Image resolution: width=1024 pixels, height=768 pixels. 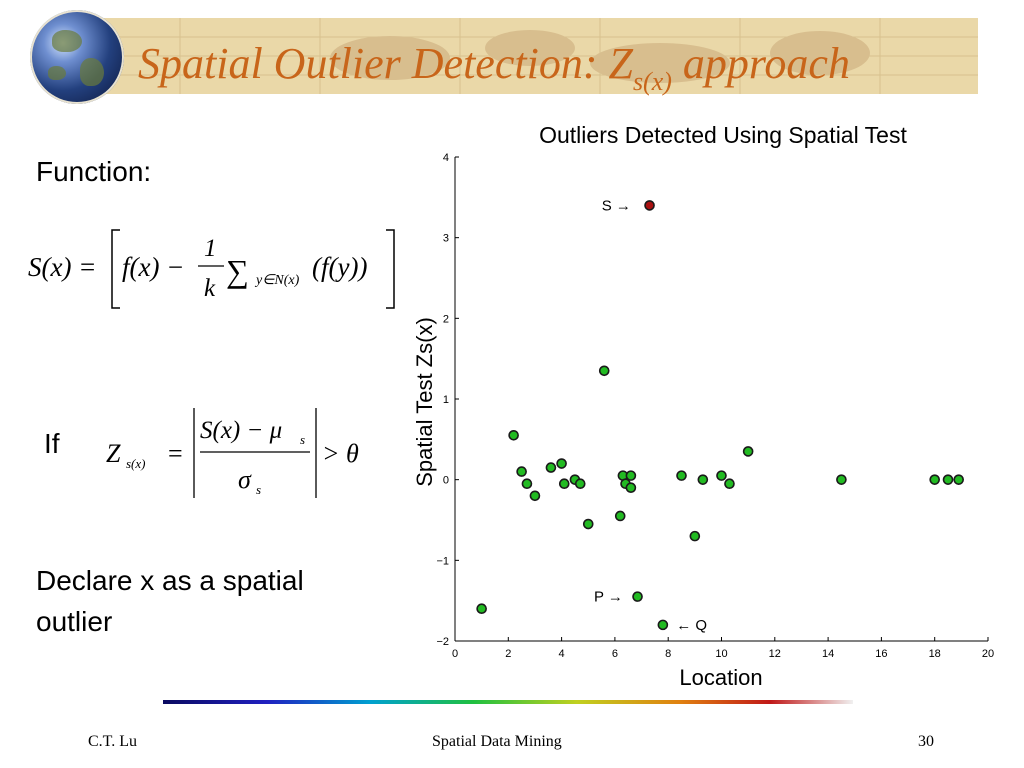 I want to click on y-tick-label: 1, so click(x=446, y=400).